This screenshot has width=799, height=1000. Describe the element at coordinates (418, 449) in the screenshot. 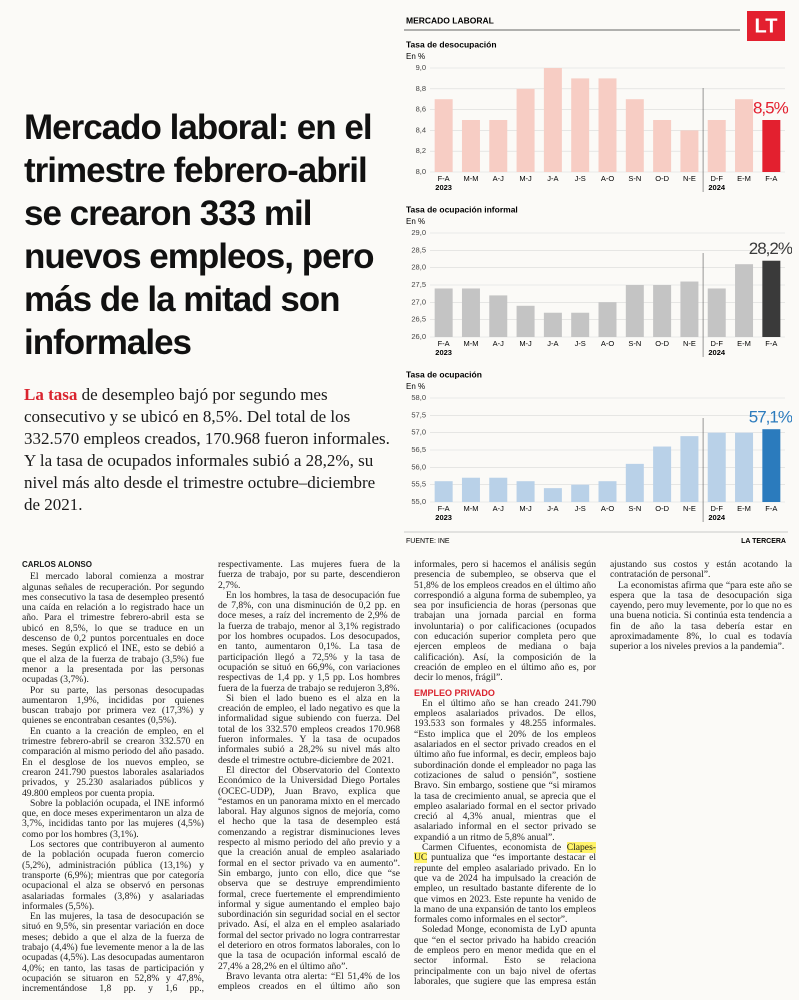

I see `y-tick-label: 56,5` at that location.